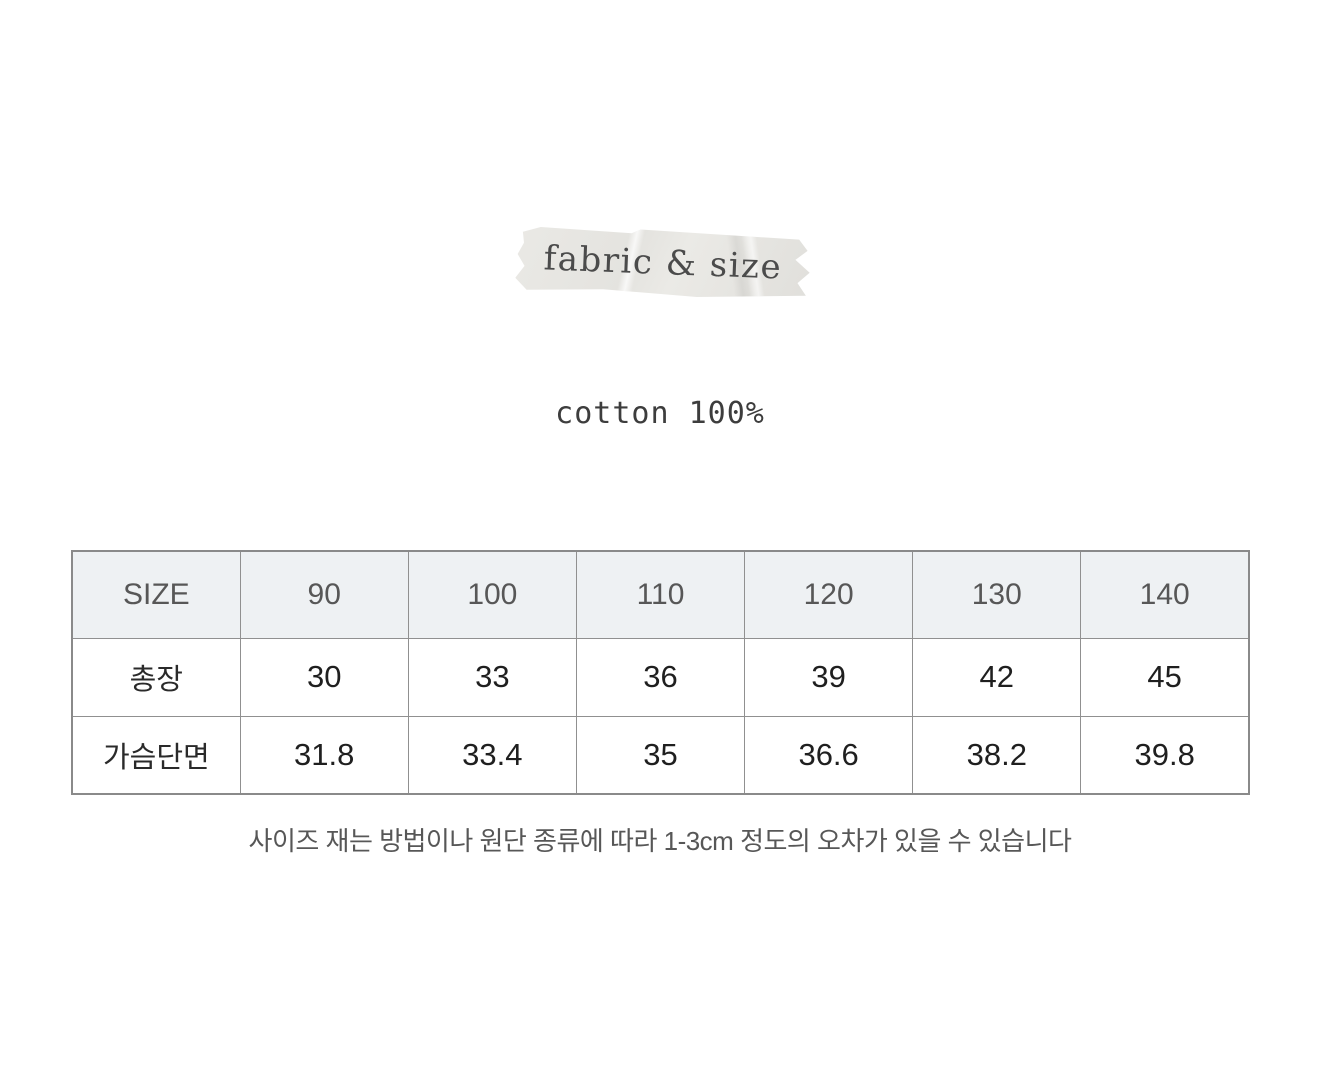 The width and height of the screenshot is (1320, 1082). I want to click on section-title: fabric & size, so click(662, 263).